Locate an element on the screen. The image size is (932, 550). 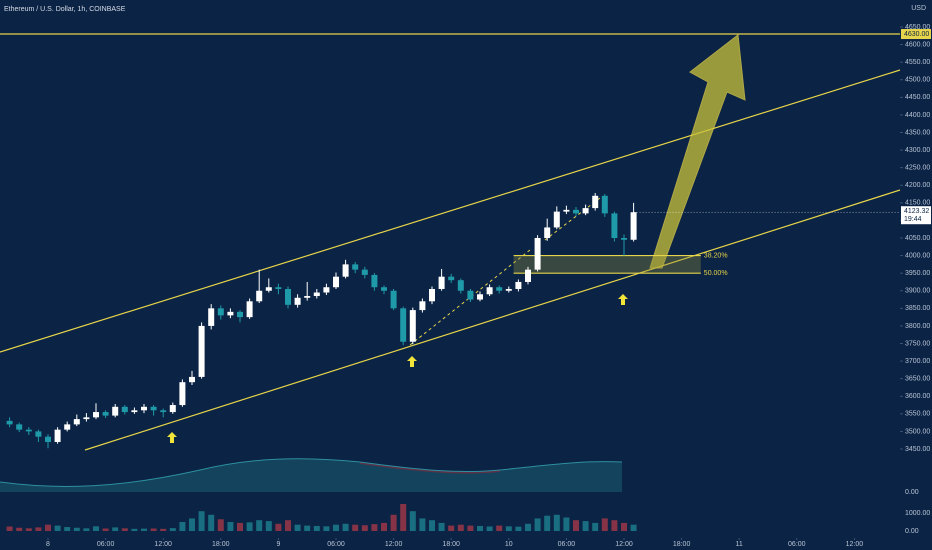
countdown-label: 19:44 is located at coordinates (913, 219).